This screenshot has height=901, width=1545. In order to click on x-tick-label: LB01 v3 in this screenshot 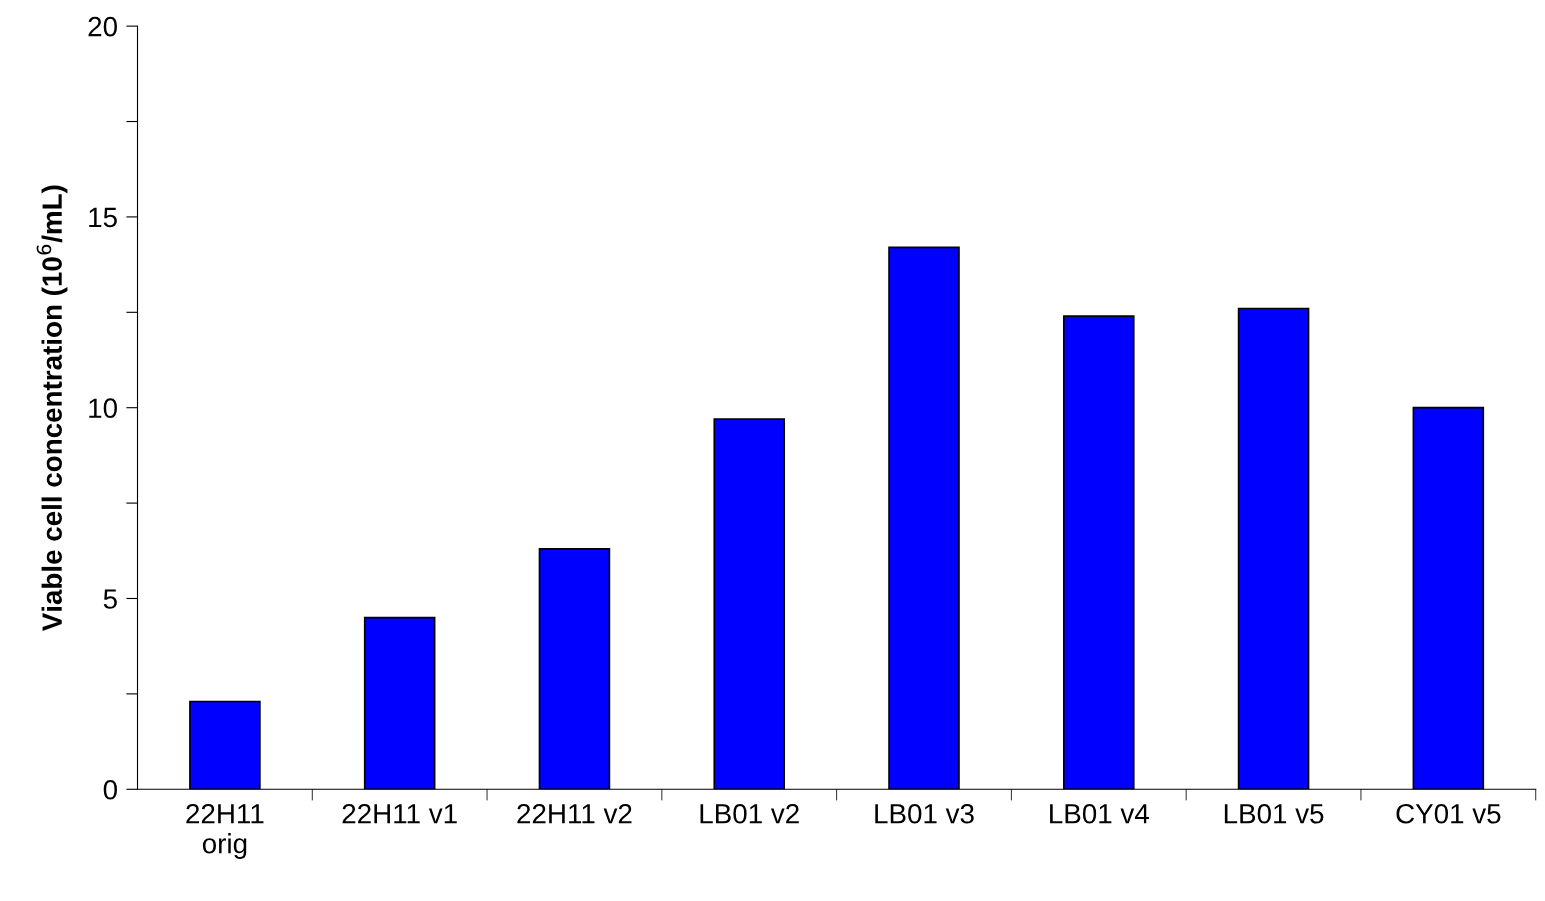, I will do `click(924, 813)`.